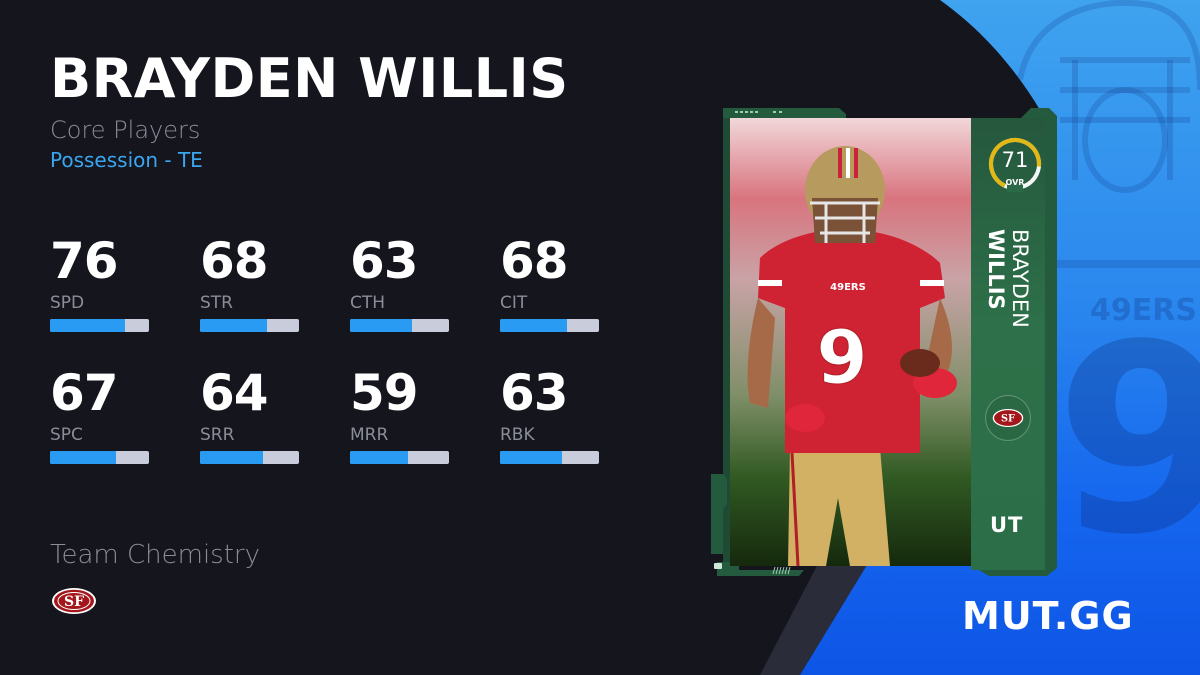 The width and height of the screenshot is (1200, 675). I want to click on stat-mrr: 59 MRR, so click(400, 416).